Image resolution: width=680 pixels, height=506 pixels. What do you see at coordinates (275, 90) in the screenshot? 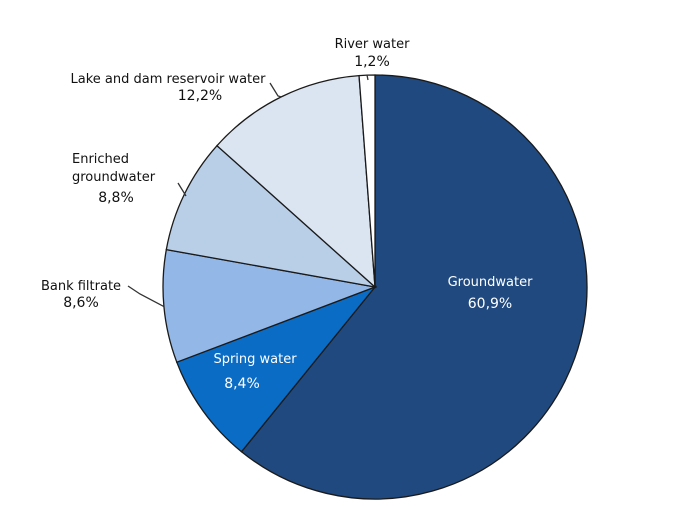
I see `leader-line-lake-dam-reservoir` at bounding box center [275, 90].